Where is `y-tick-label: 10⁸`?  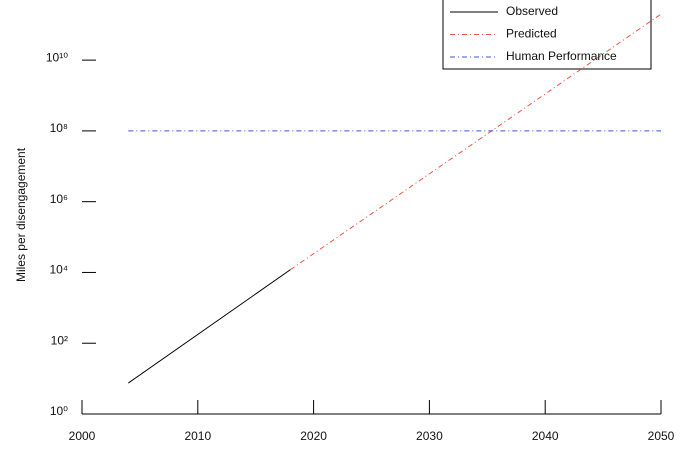 y-tick-label: 10⁸ is located at coordinates (59, 128).